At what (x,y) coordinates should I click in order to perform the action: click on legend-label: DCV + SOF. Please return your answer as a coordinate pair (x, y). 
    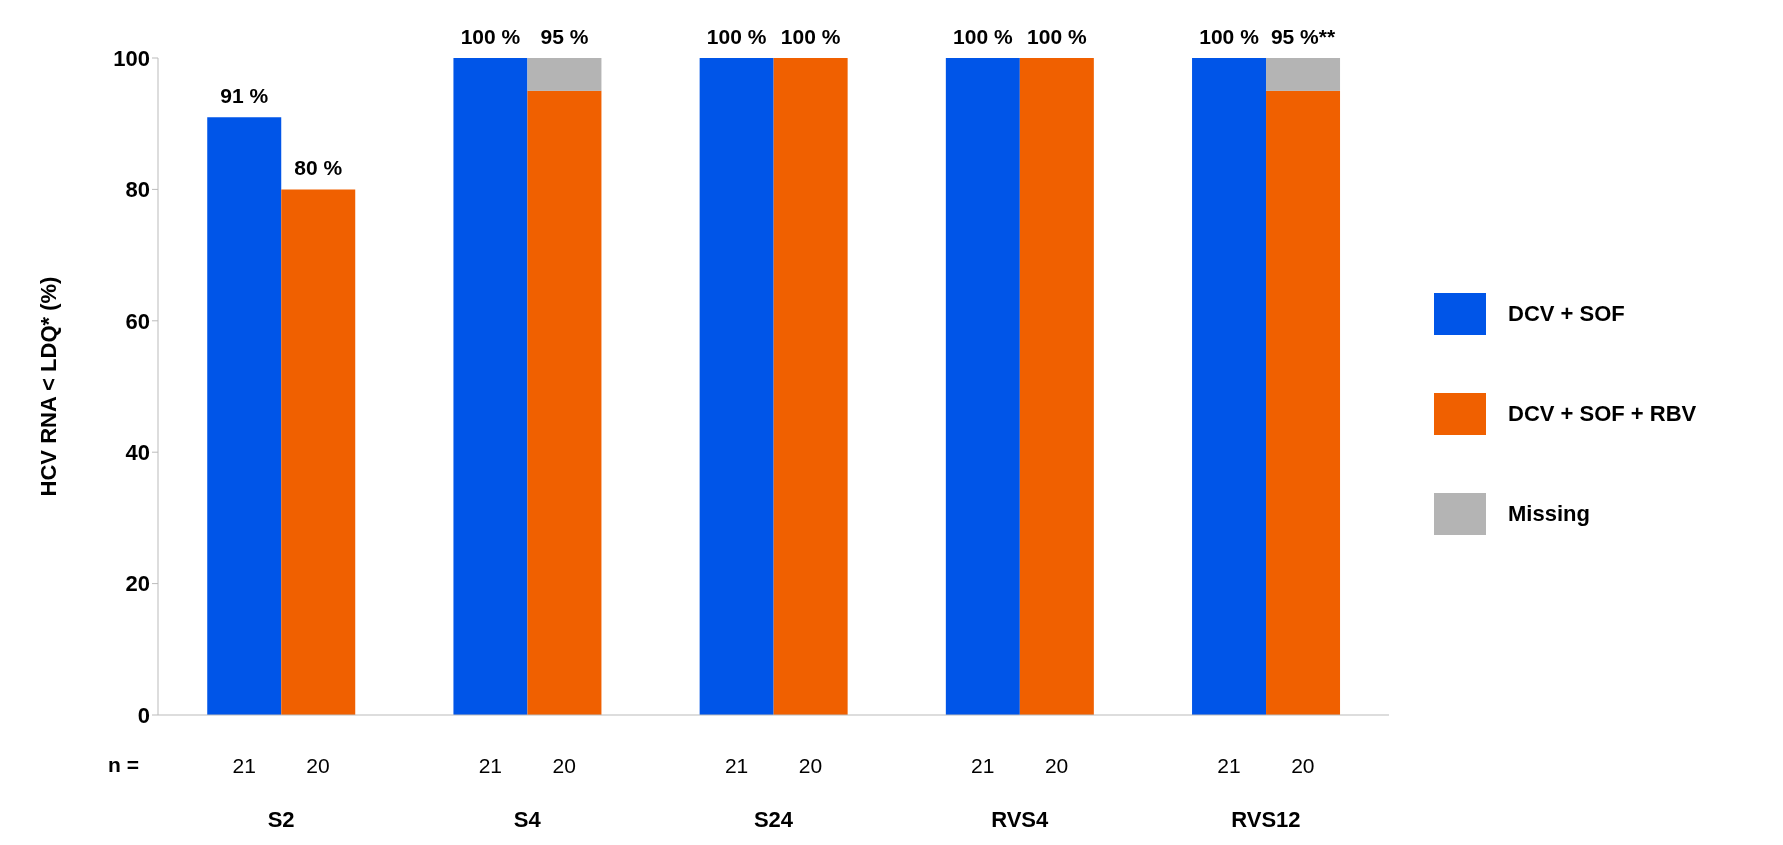
    Looking at the image, I should click on (1566, 314).